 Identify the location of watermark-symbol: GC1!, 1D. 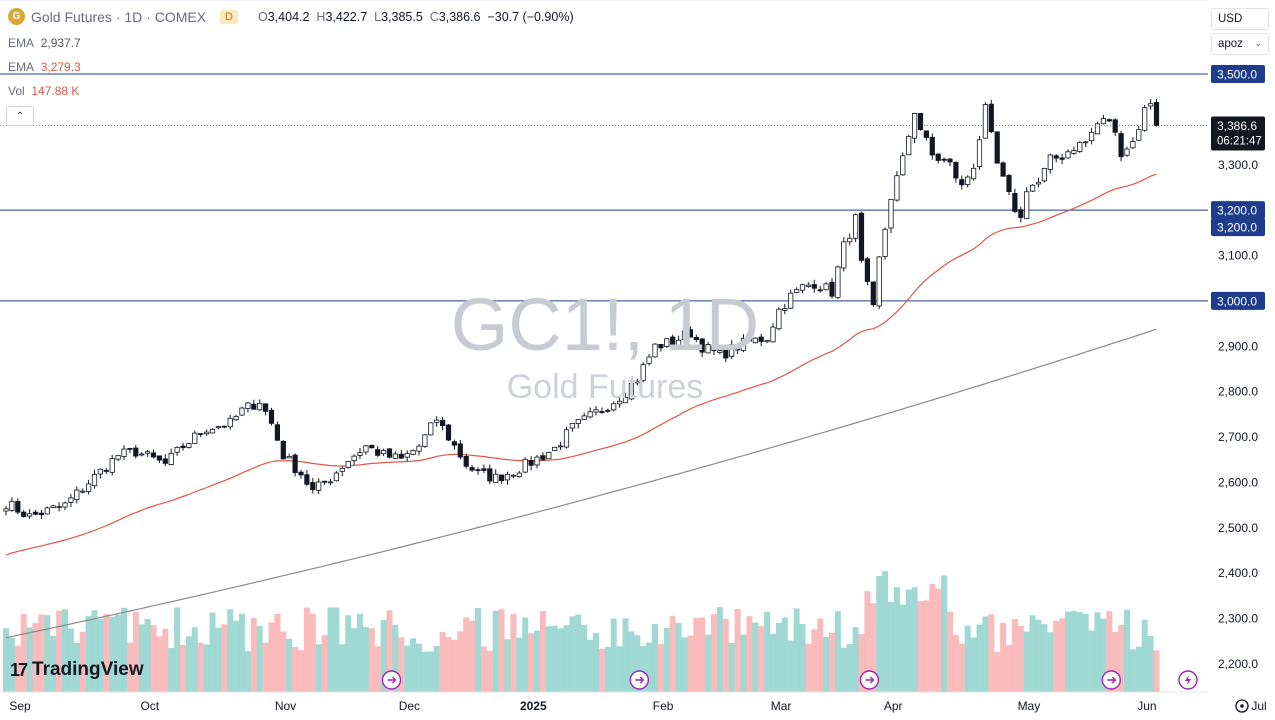
(605, 324).